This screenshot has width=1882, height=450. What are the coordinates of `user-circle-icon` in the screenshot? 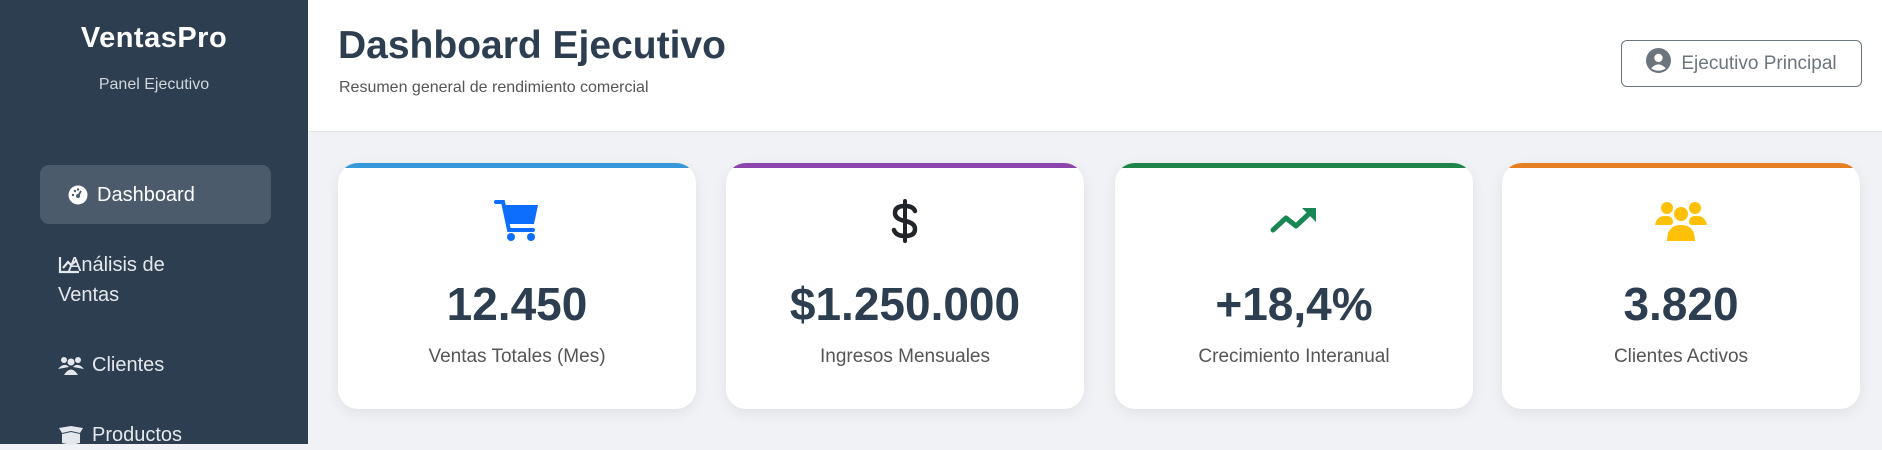 It's located at (1659, 63).